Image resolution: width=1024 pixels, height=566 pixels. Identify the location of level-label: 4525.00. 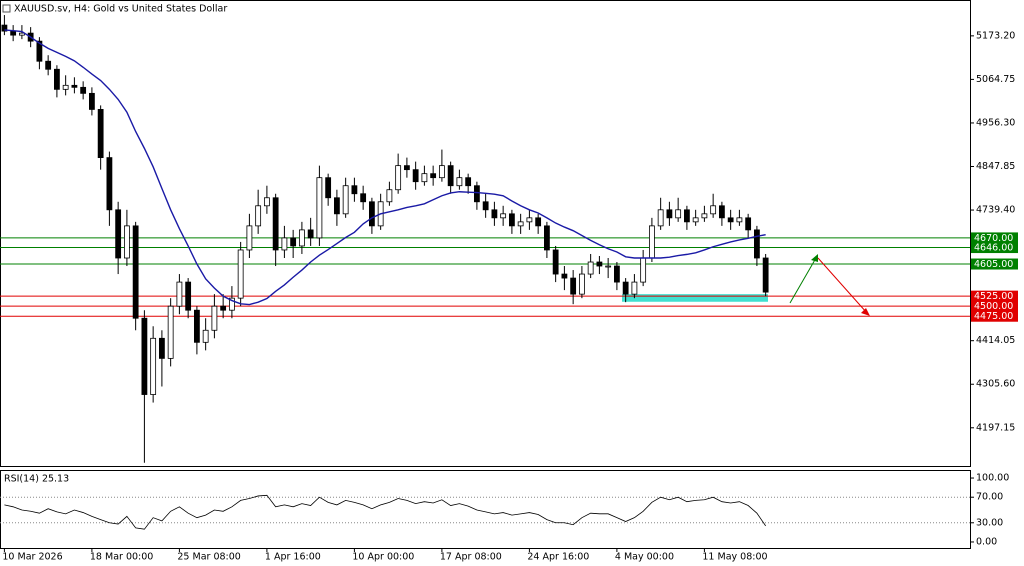
(993, 296).